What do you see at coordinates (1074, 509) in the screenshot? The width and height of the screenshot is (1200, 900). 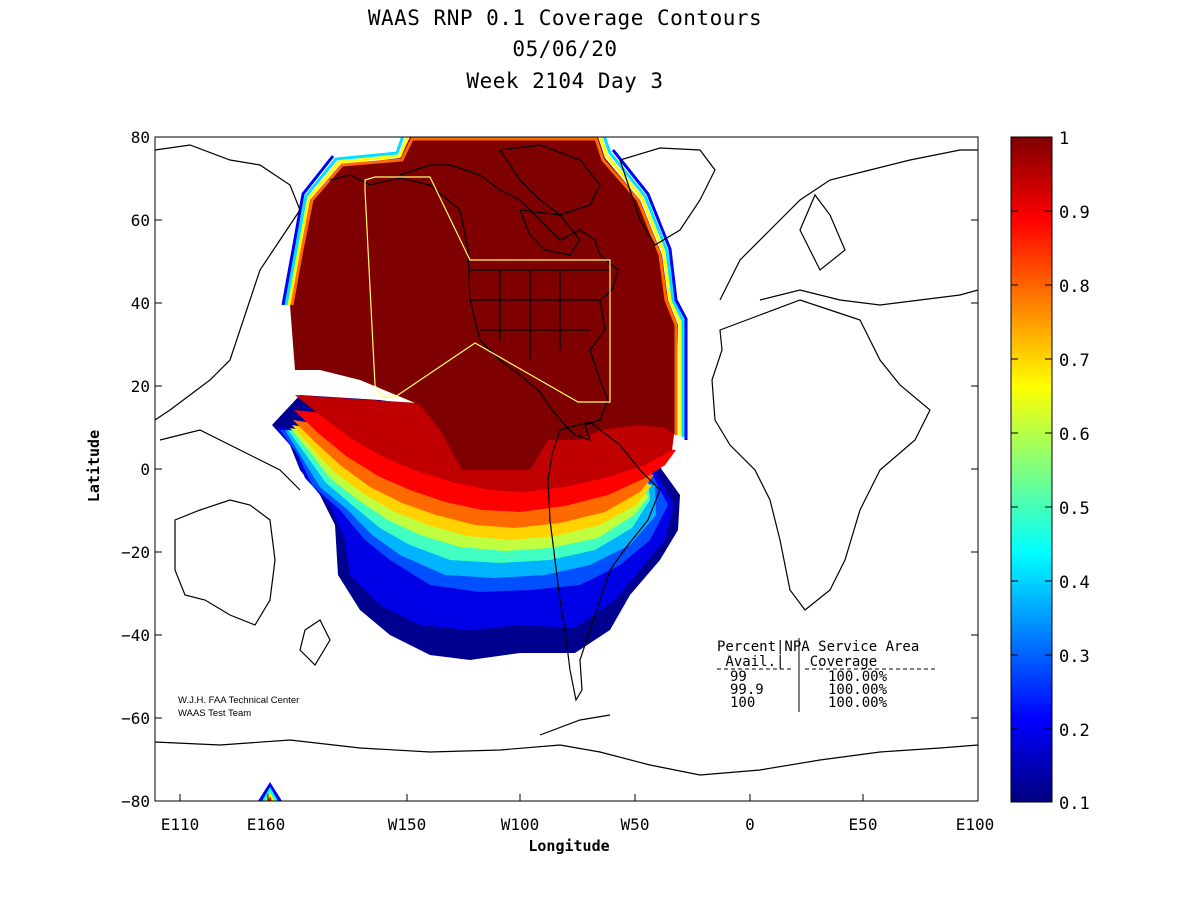 I see `colorbar-tick-label: 0.5` at bounding box center [1074, 509].